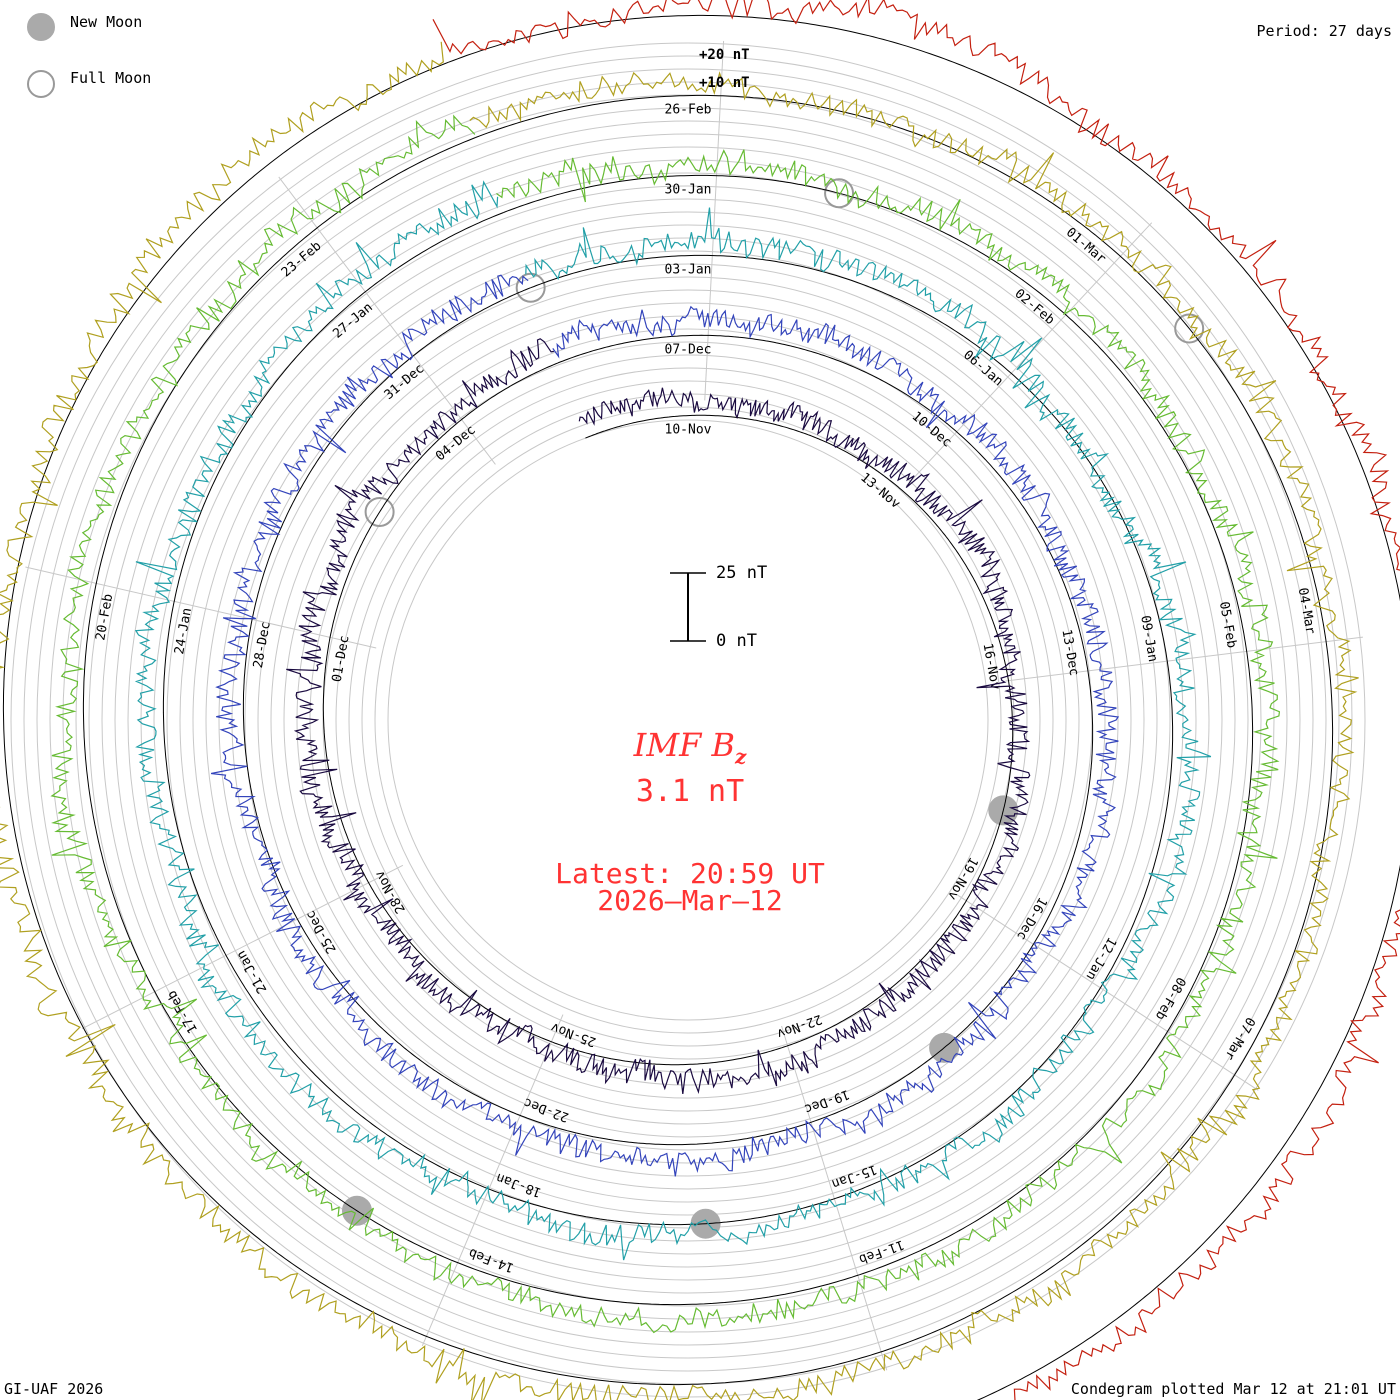 This screenshot has width=1400, height=1400. What do you see at coordinates (491, 1260) in the screenshot?
I see `date-label: 14-Feb` at bounding box center [491, 1260].